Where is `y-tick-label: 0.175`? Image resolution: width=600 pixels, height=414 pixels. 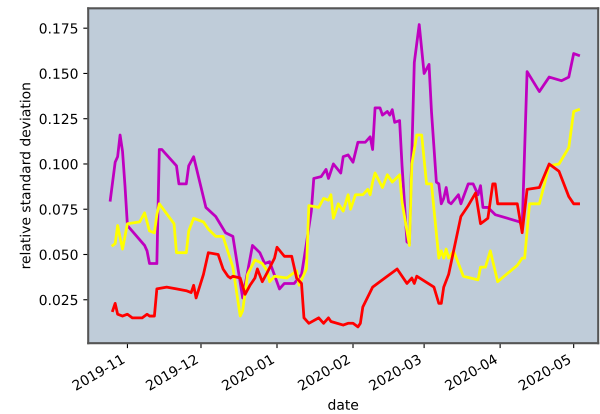 y-tick-label: 0.175 is located at coordinates (59, 28).